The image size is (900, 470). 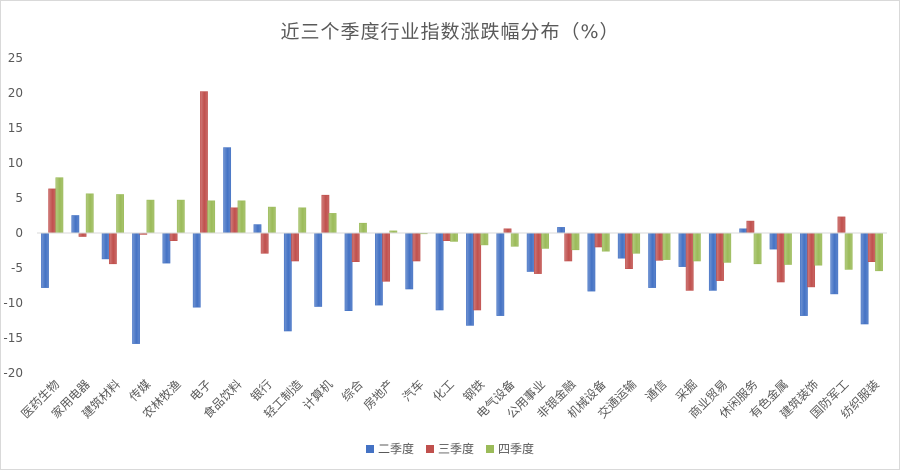 I want to click on legend-item: 三季度, so click(x=449, y=448).